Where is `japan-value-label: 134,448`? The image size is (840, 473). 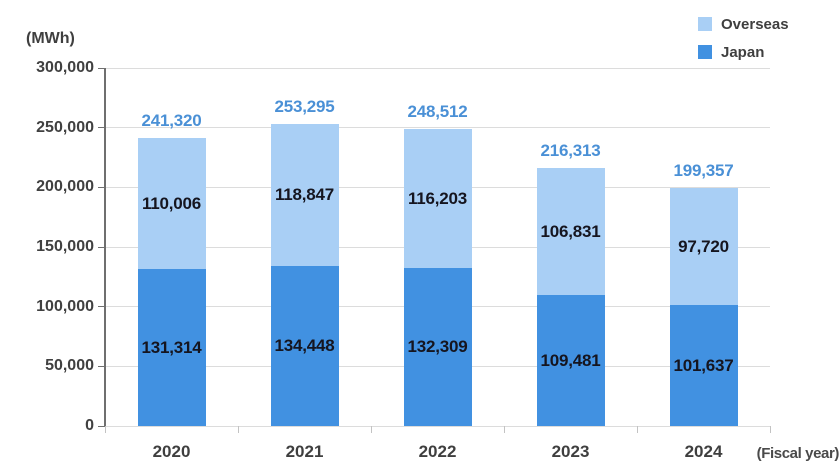
japan-value-label: 134,448 is located at coordinates (304, 345).